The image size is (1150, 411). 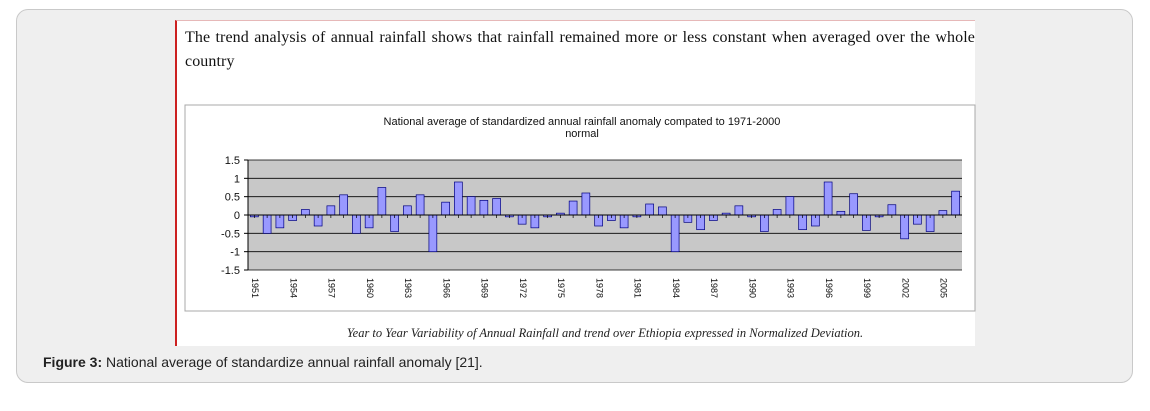 What do you see at coordinates (237, 179) in the screenshot?
I see `y-tick-label: 1` at bounding box center [237, 179].